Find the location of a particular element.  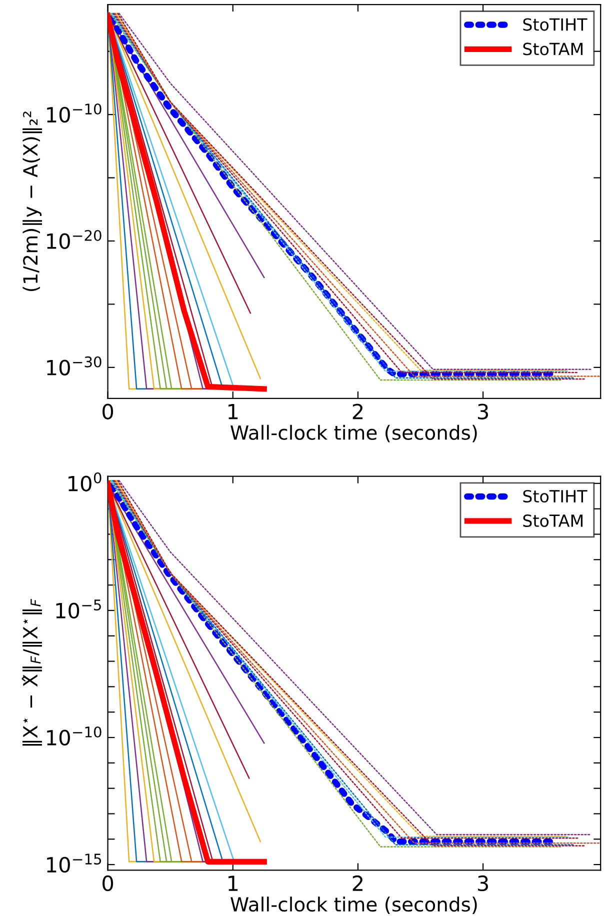

y-axis-title: ‖X$^{⋆}$ − X̂‖$_{F}$/‖X$^{⋆}$‖$_{F}$ is located at coordinates (32, 672).